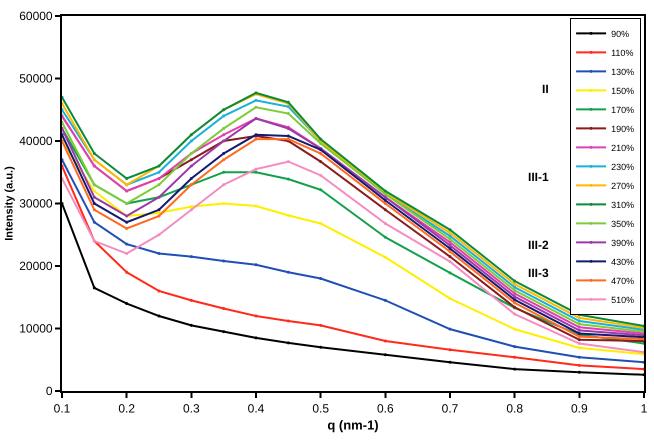 This screenshot has width=654, height=441. What do you see at coordinates (127, 408) in the screenshot?
I see `x-tick-label: 0.2` at bounding box center [127, 408].